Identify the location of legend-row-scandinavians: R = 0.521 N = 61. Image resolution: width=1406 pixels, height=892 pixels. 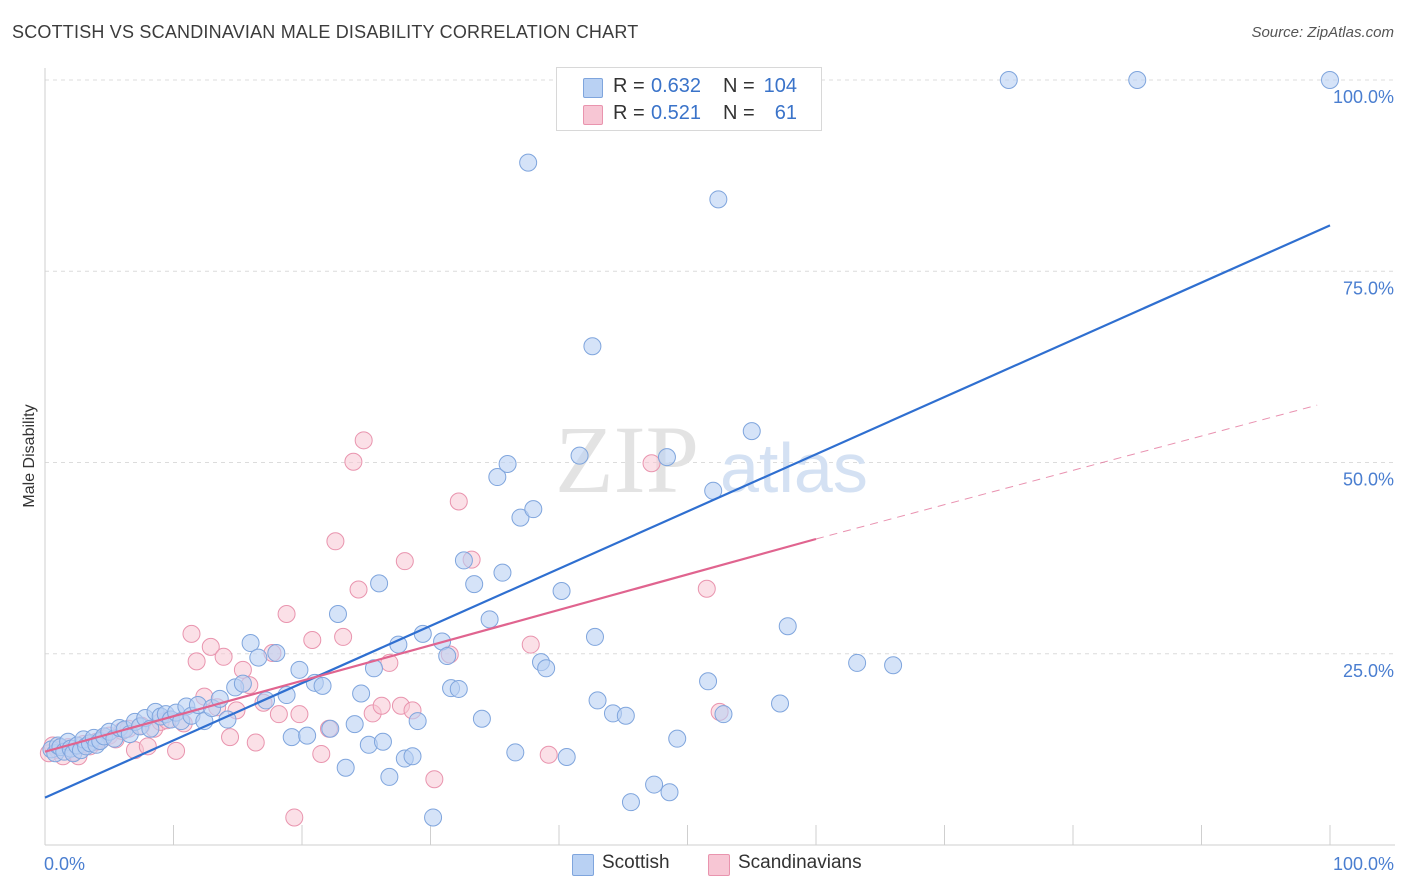
(689, 114).